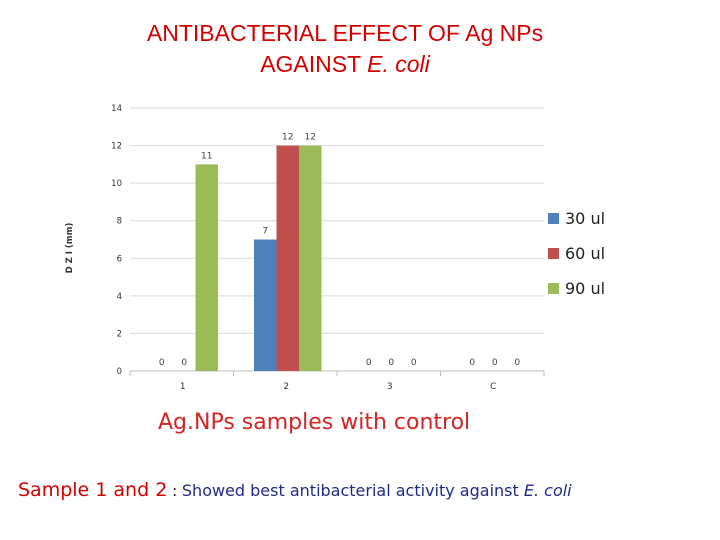 The height and width of the screenshot is (540, 720). What do you see at coordinates (585, 218) in the screenshot?
I see `legend-label: 30 ul` at bounding box center [585, 218].